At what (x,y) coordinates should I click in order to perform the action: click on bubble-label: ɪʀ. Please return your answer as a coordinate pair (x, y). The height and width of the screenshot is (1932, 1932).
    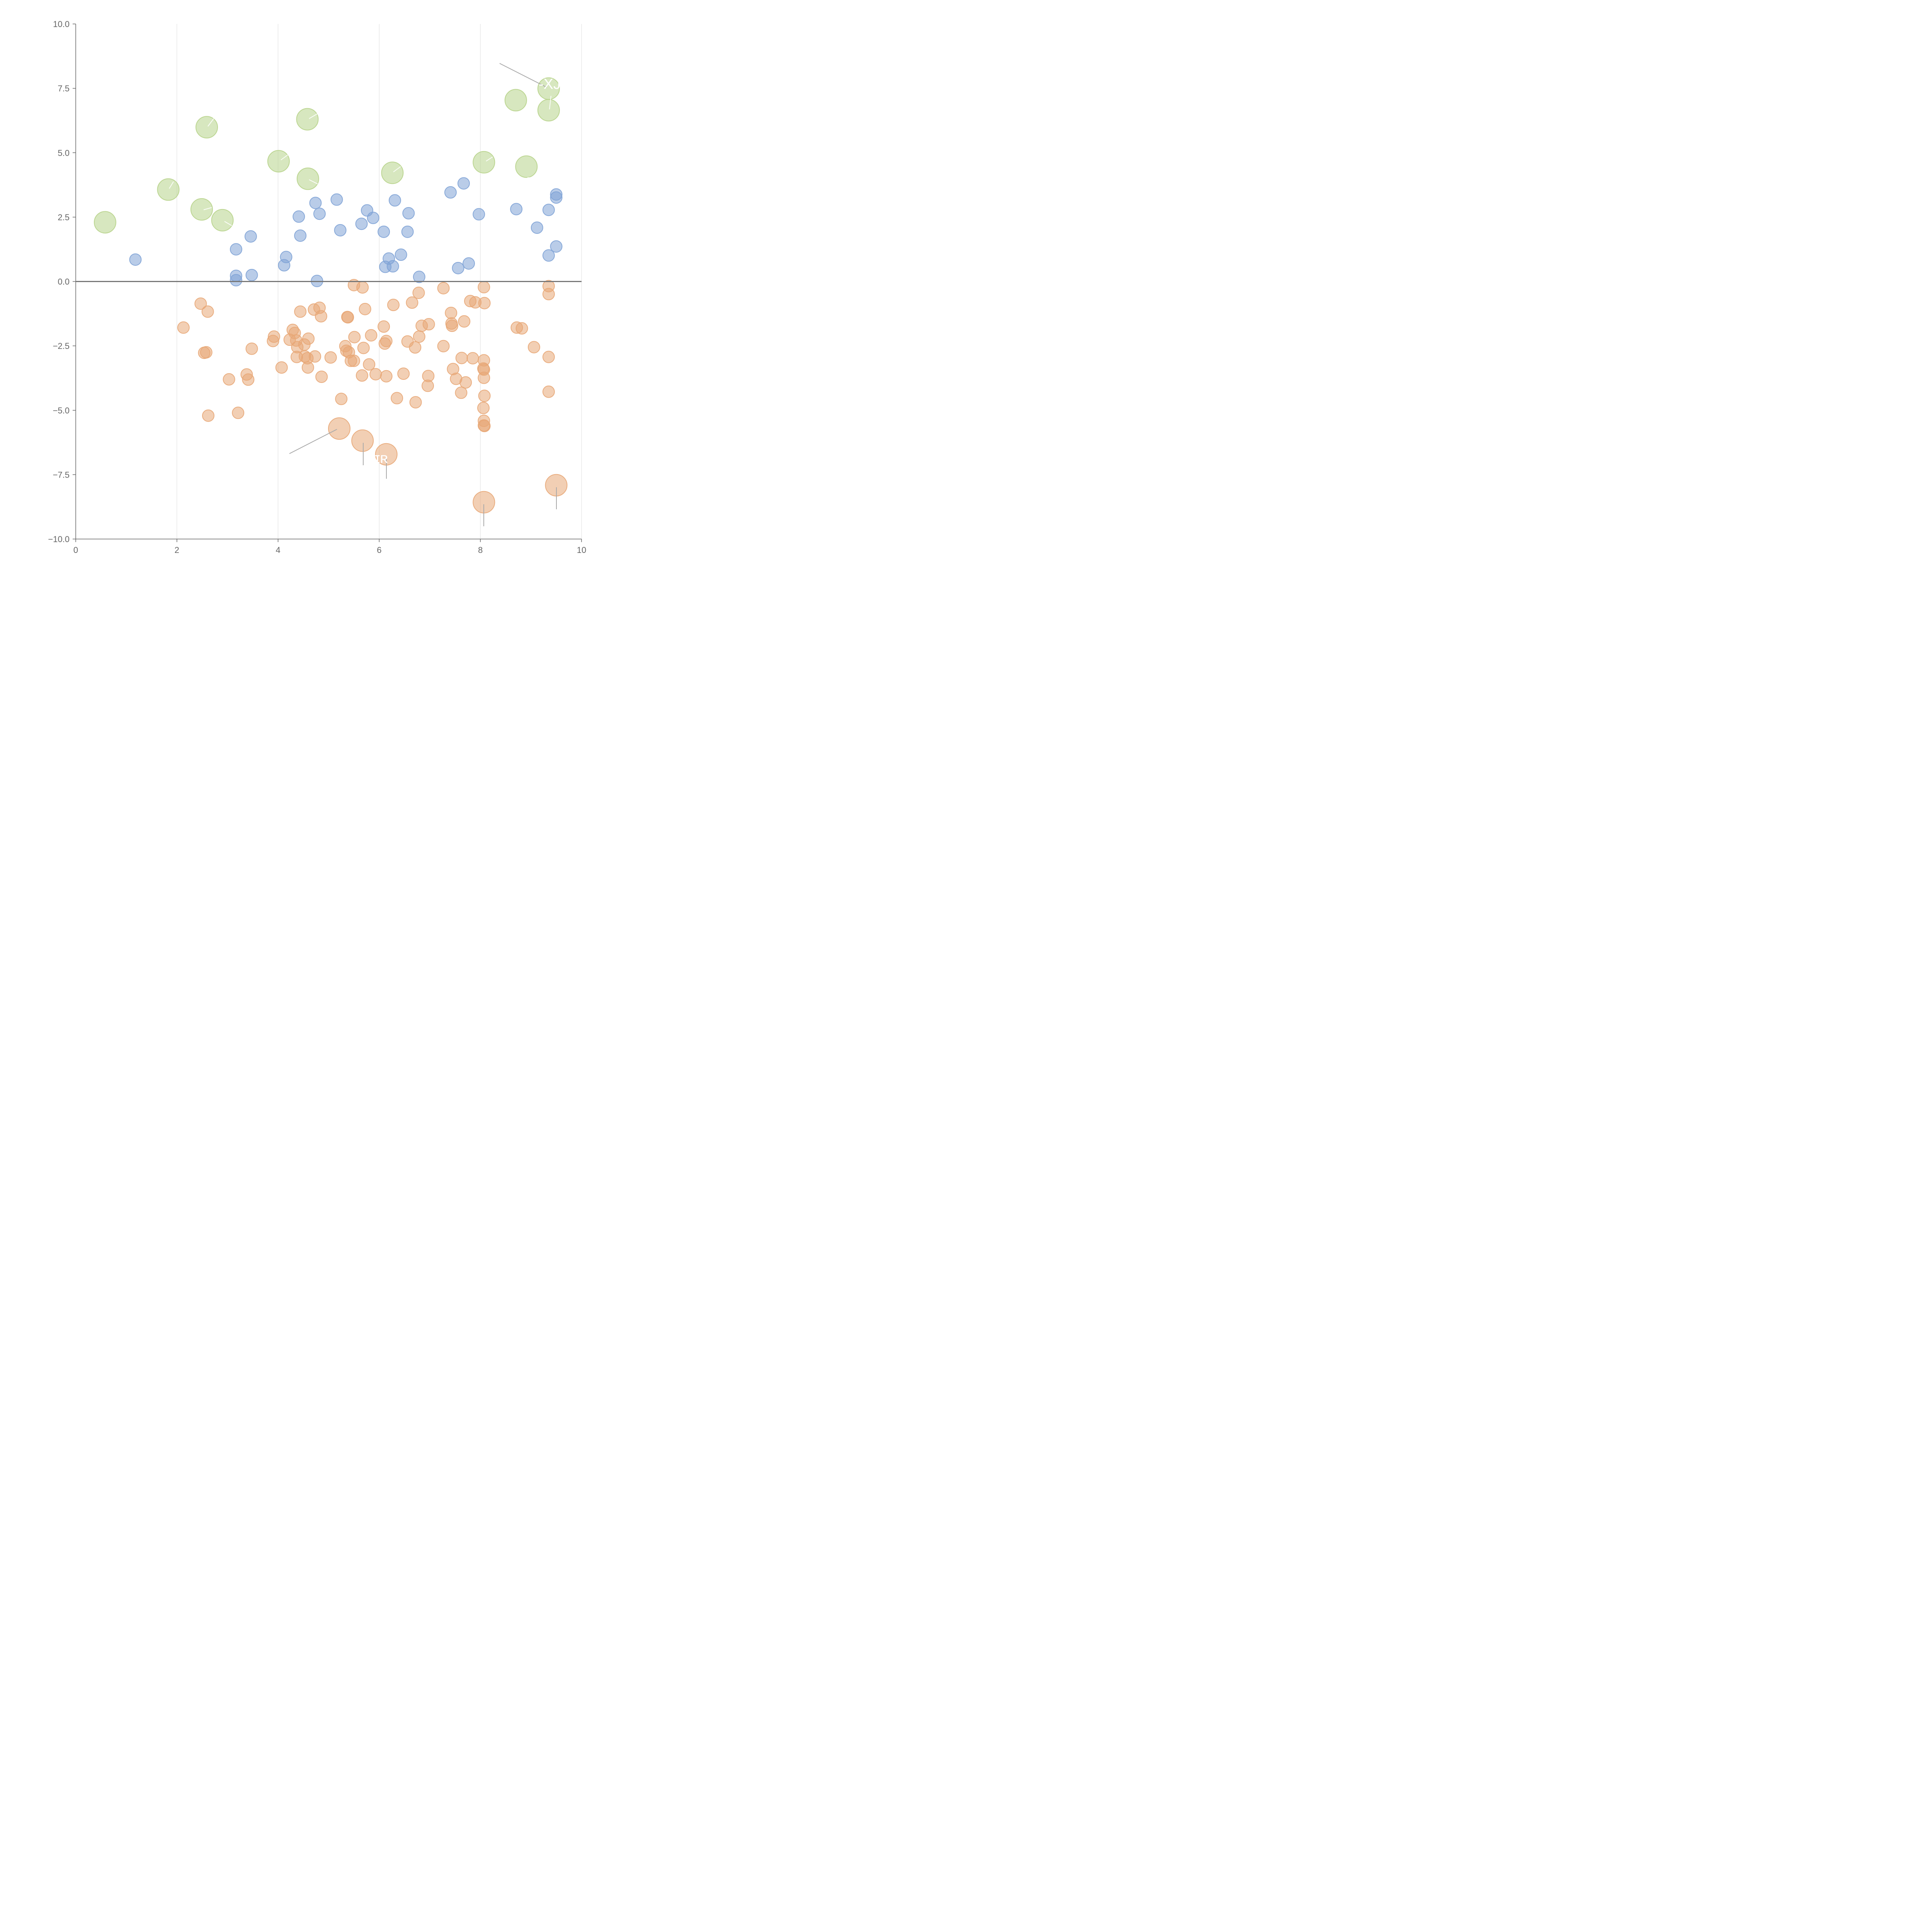
    Looking at the image, I should click on (381, 458).